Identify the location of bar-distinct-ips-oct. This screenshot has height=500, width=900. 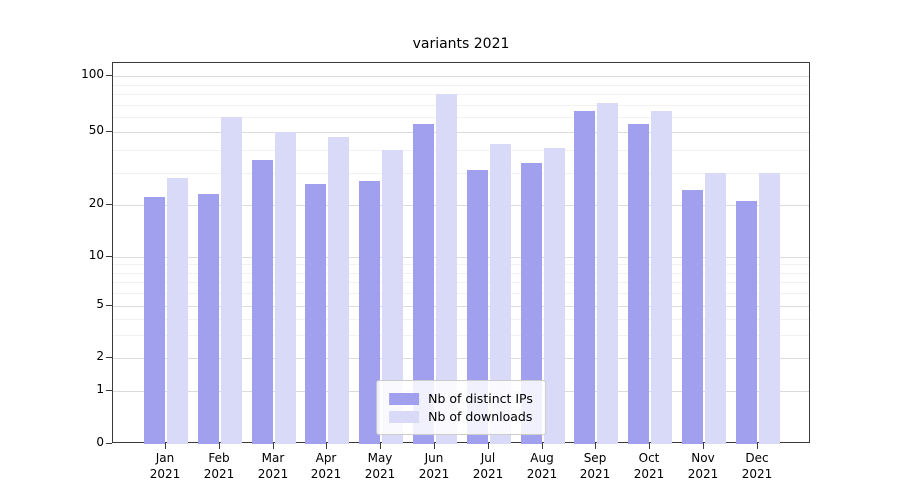
(638, 284).